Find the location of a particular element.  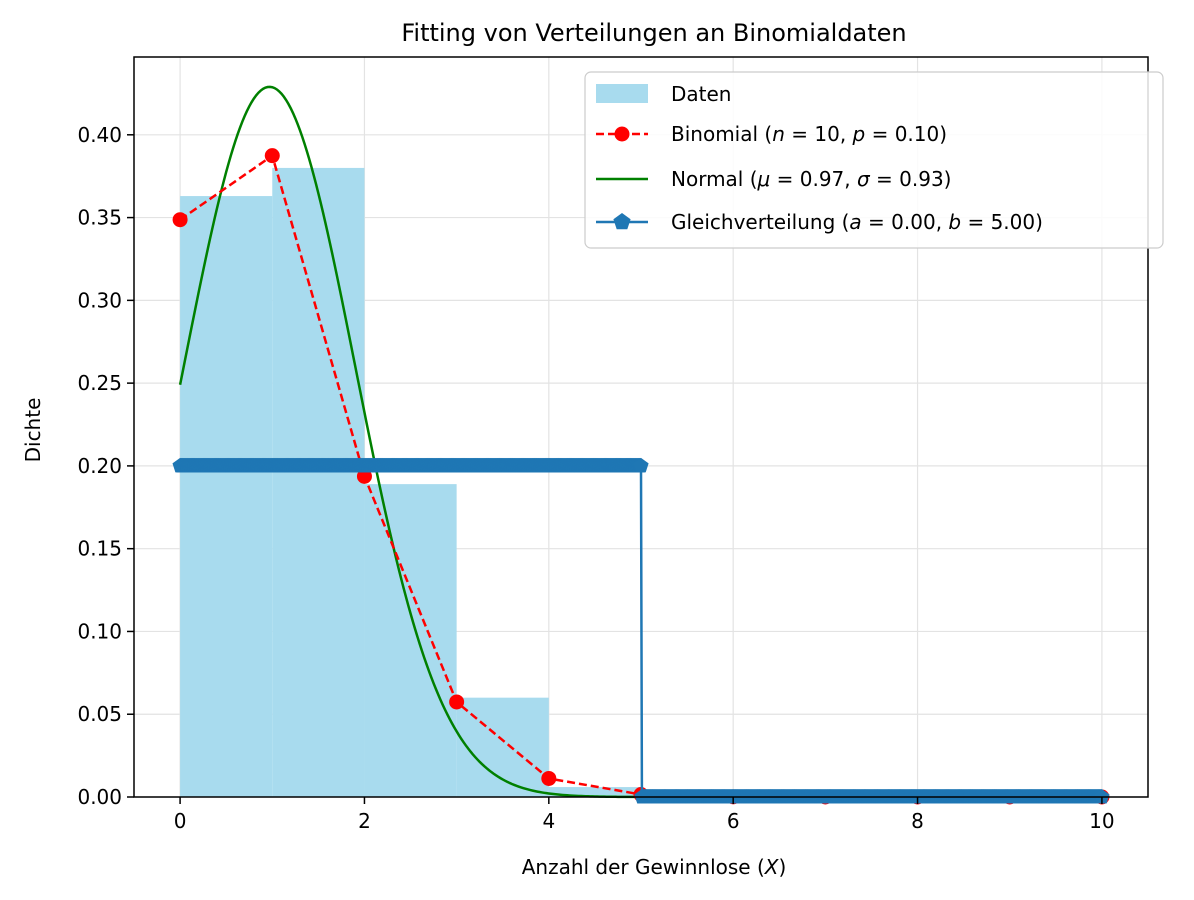

legend-uniform-b-sym: b is located at coordinates (954, 222).